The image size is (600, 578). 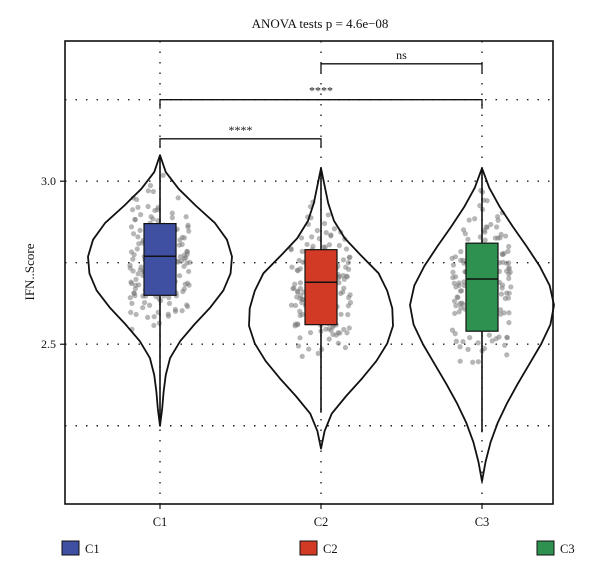 What do you see at coordinates (321, 91) in the screenshot?
I see `comparison-label: ****` at bounding box center [321, 91].